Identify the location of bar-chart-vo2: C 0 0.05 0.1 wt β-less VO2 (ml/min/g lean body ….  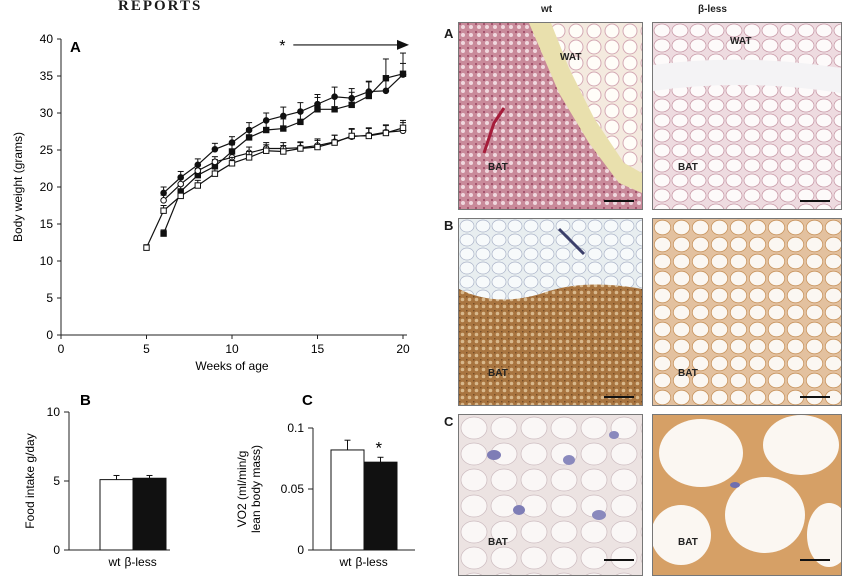
(325, 480).